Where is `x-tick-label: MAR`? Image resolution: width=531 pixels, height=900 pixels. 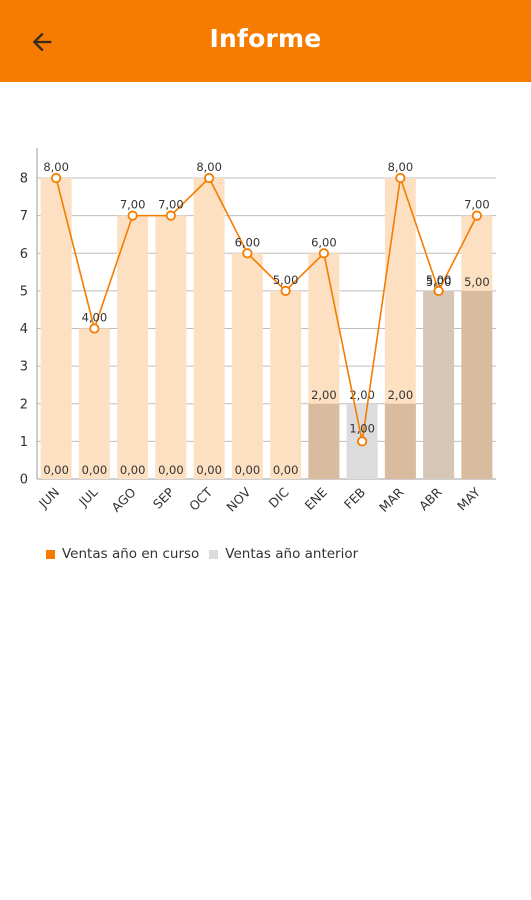
x-tick-label: MAR is located at coordinates (391, 499).